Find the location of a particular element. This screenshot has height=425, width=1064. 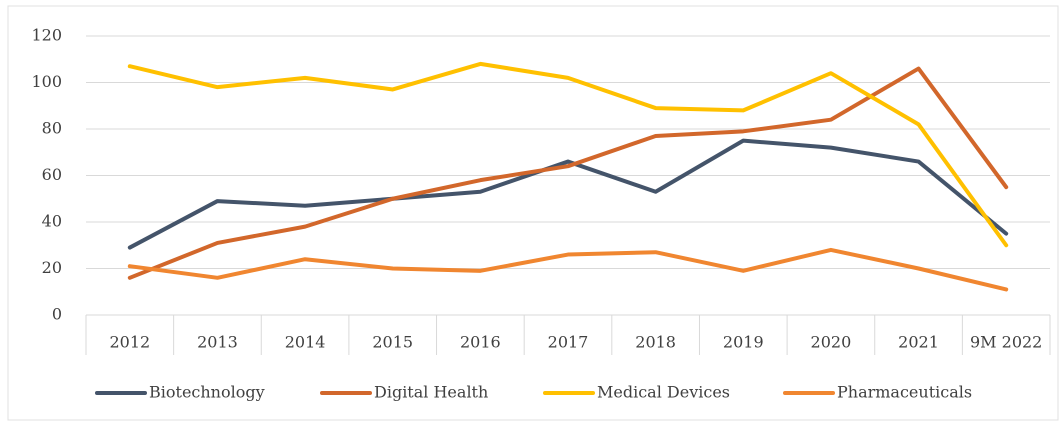

x-tick-label: 2020 is located at coordinates (831, 342).